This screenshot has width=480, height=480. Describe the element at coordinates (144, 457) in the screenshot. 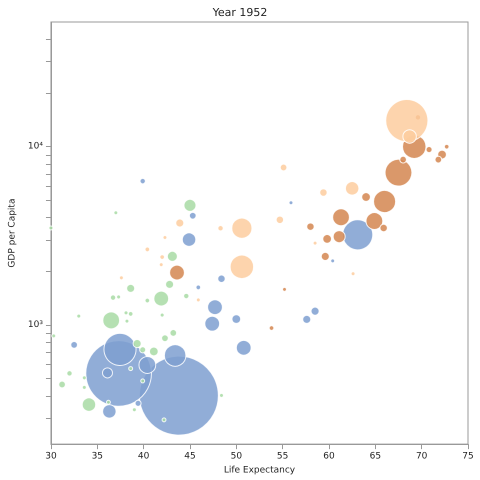

I see `x-tick-label: 40` at that location.